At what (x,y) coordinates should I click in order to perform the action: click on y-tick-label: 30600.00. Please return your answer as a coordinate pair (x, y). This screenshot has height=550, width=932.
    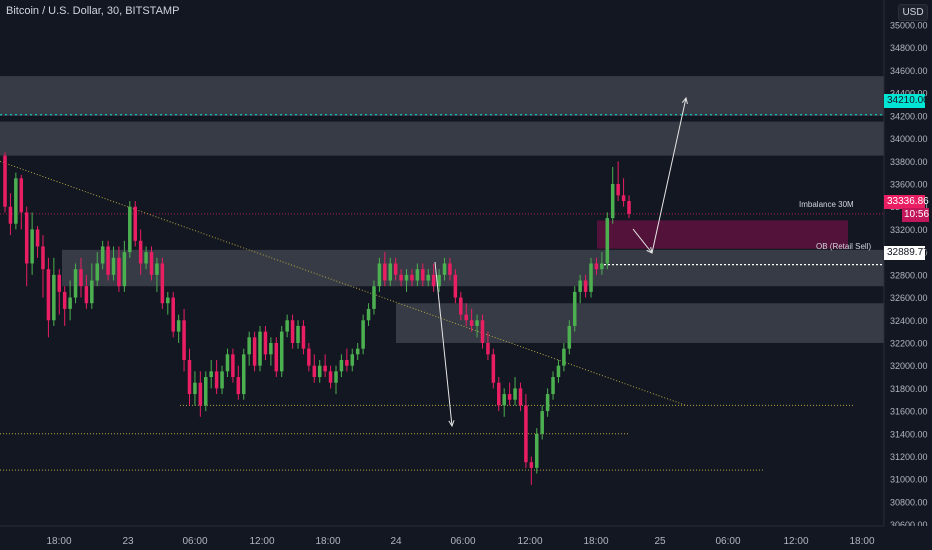
    Looking at the image, I should click on (909, 525).